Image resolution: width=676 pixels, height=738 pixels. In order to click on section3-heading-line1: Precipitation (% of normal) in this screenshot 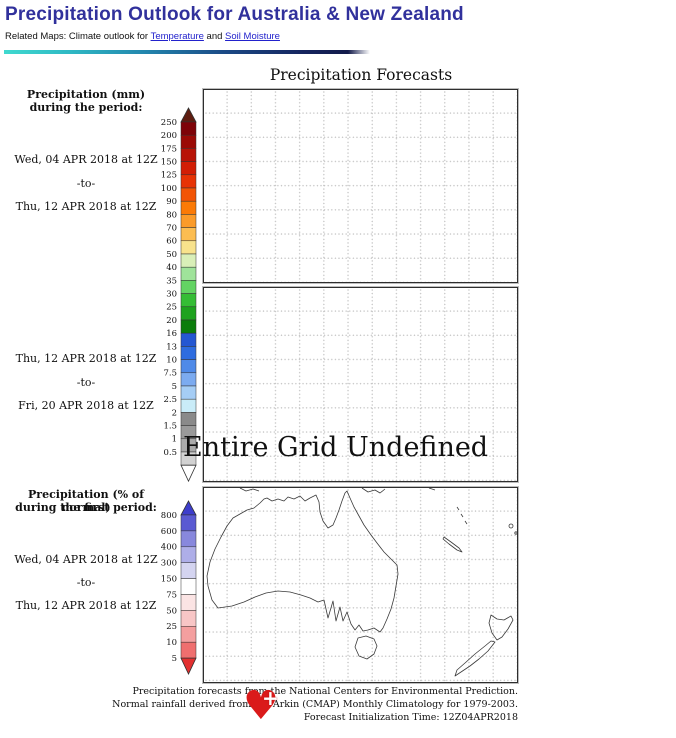, I will do `click(86, 501)`.